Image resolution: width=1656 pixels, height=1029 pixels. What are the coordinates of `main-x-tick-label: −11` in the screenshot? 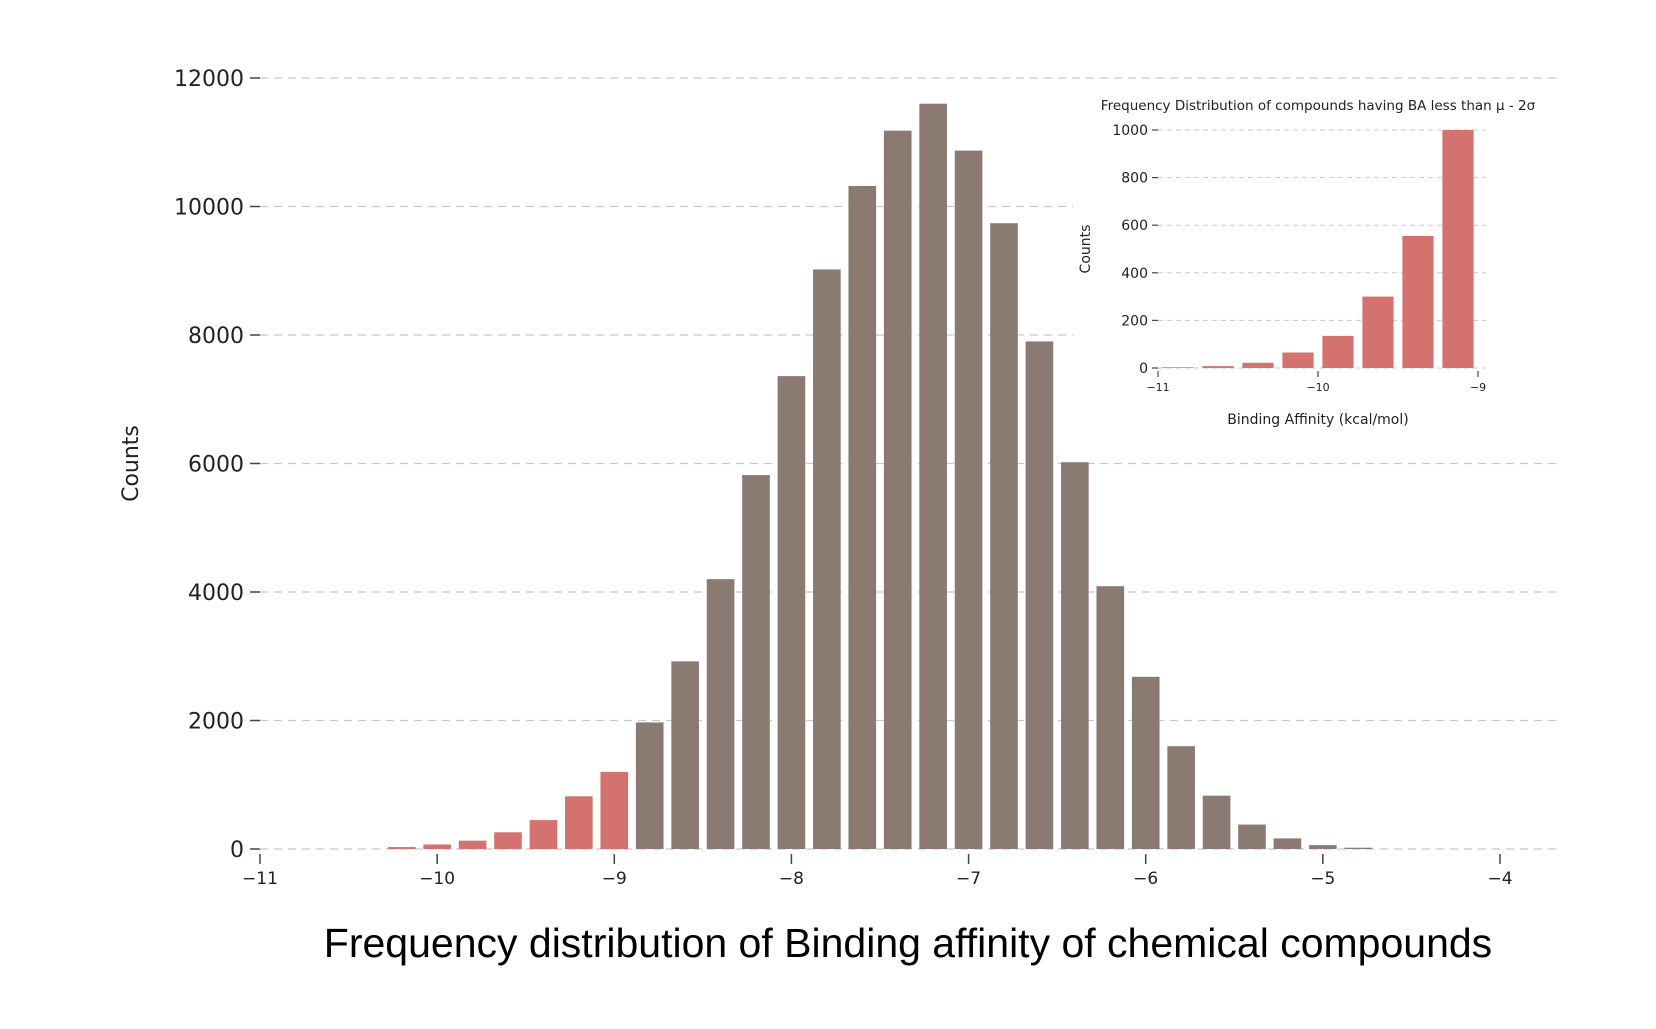 It's located at (260, 879).